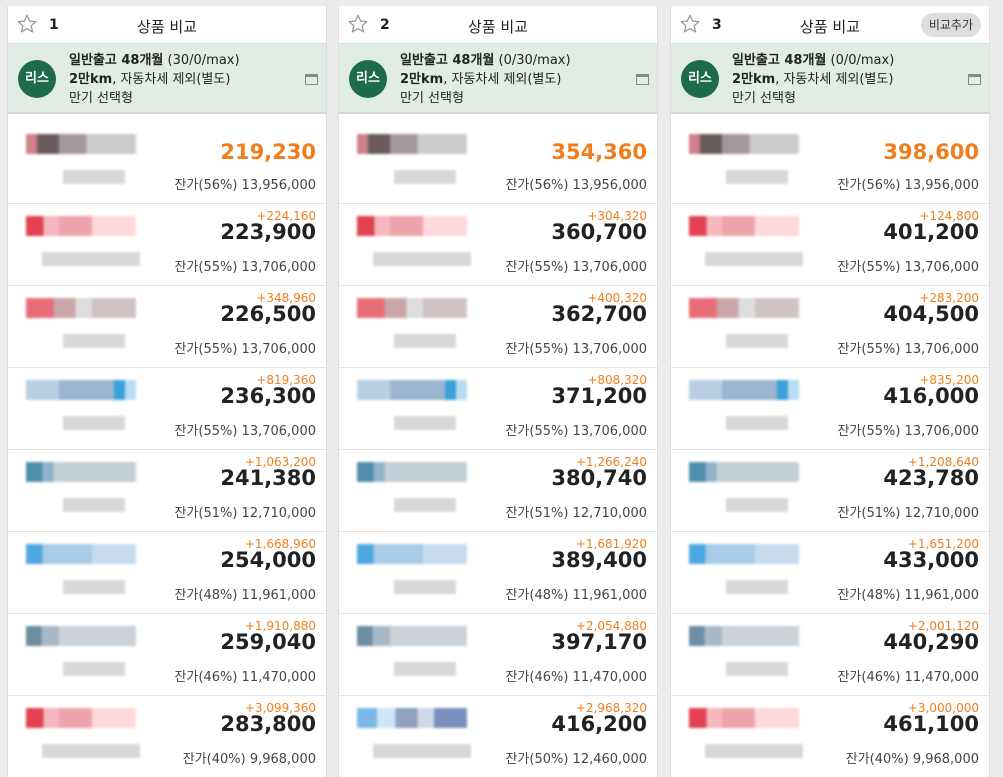 This screenshot has width=1003, height=777. What do you see at coordinates (502, 79) in the screenshot?
I see `condition-tax: , 자동차세 제외(별도)` at bounding box center [502, 79].